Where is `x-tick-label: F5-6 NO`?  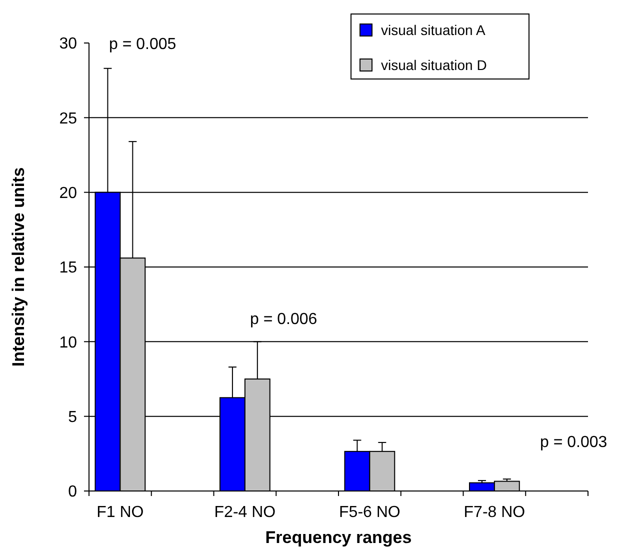
x-tick-label: F5-6 NO is located at coordinates (369, 512).